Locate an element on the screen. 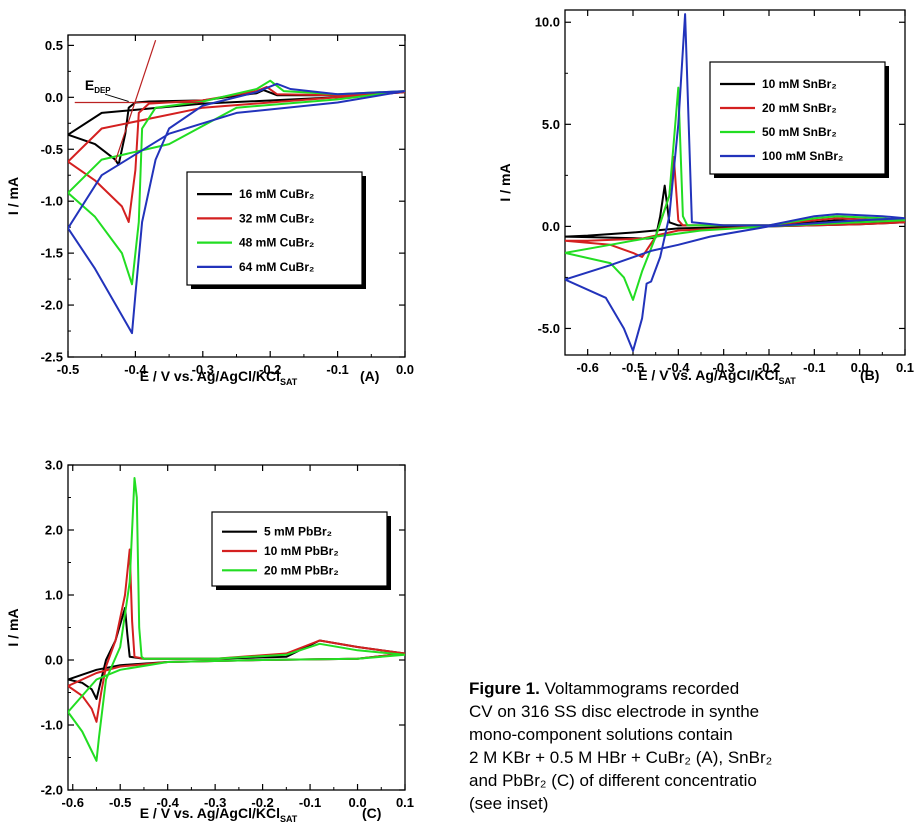  y-tick-label: 2.0 is located at coordinates (54, 530).